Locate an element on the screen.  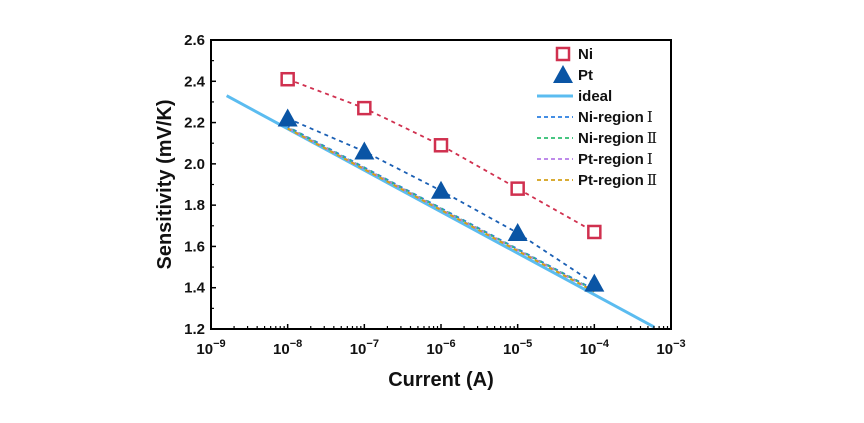
y-tick-label: 1.2 is located at coordinates (194, 329).